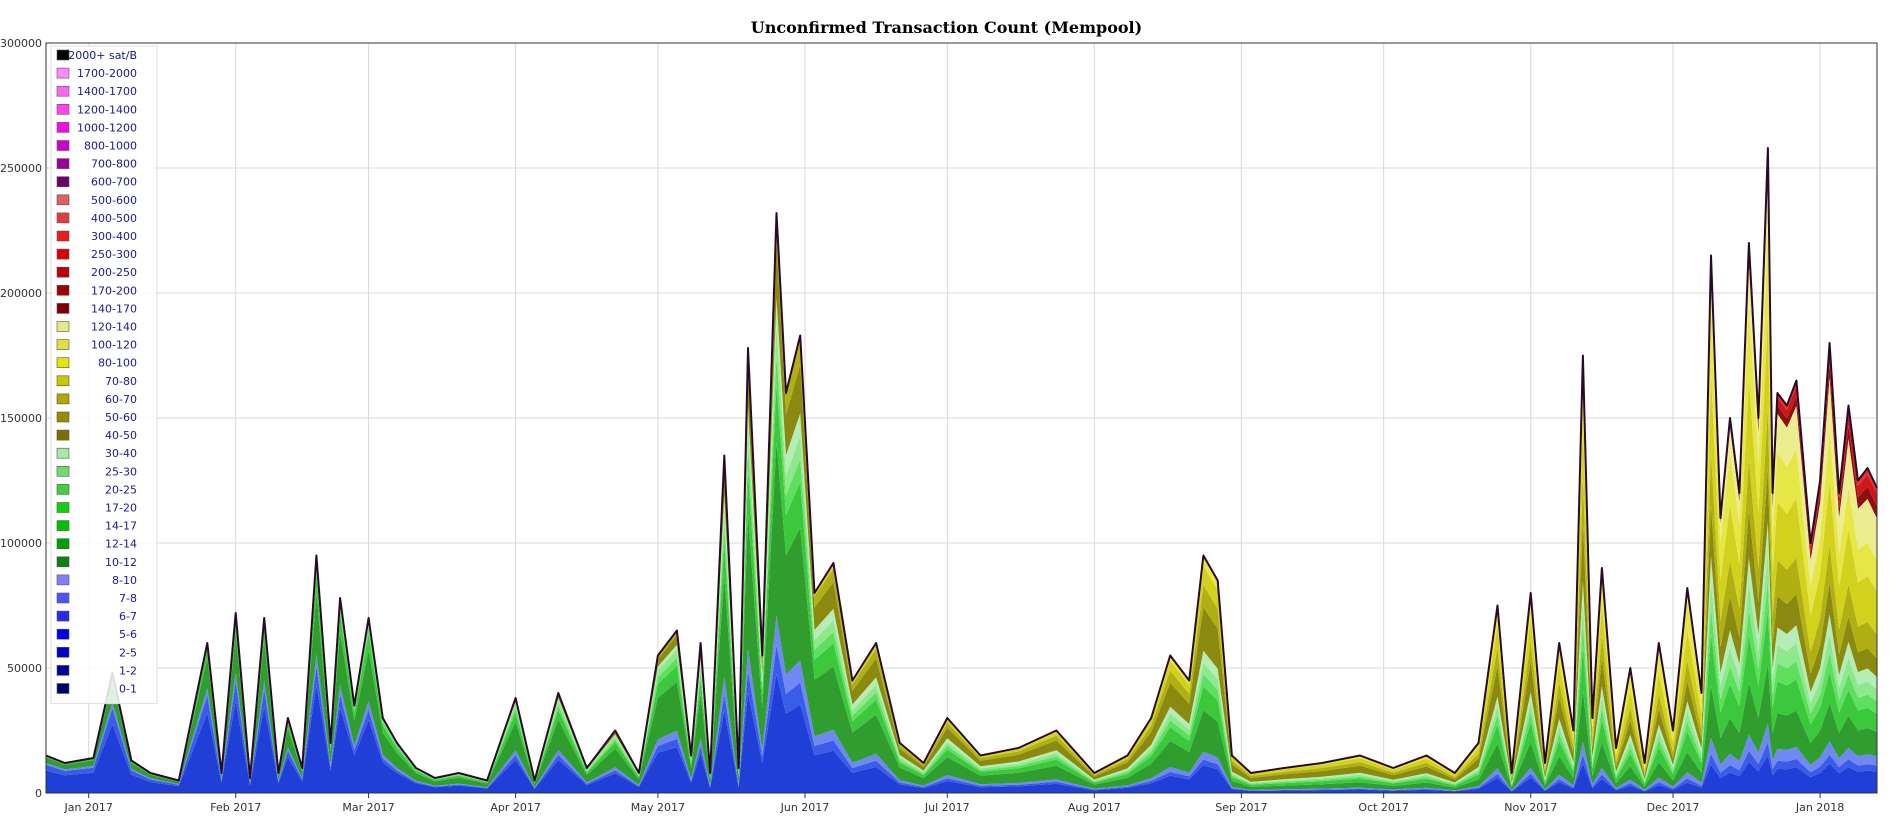  I want to click on legend-item: 700-800, so click(96, 164).